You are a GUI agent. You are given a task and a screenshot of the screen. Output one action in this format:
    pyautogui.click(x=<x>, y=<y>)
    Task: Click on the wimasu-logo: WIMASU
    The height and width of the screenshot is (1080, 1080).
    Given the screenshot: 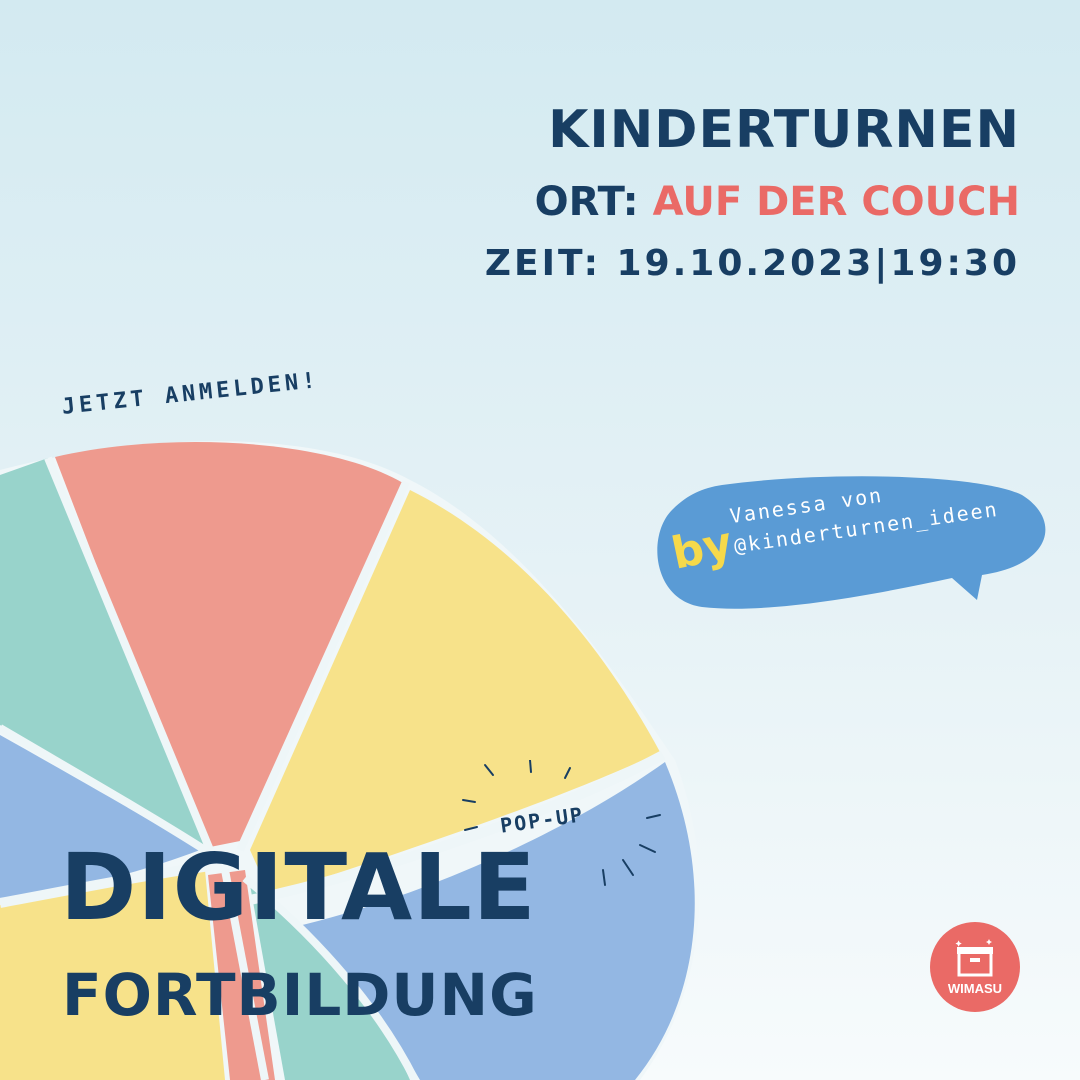 What is the action you would take?
    pyautogui.click(x=975, y=967)
    